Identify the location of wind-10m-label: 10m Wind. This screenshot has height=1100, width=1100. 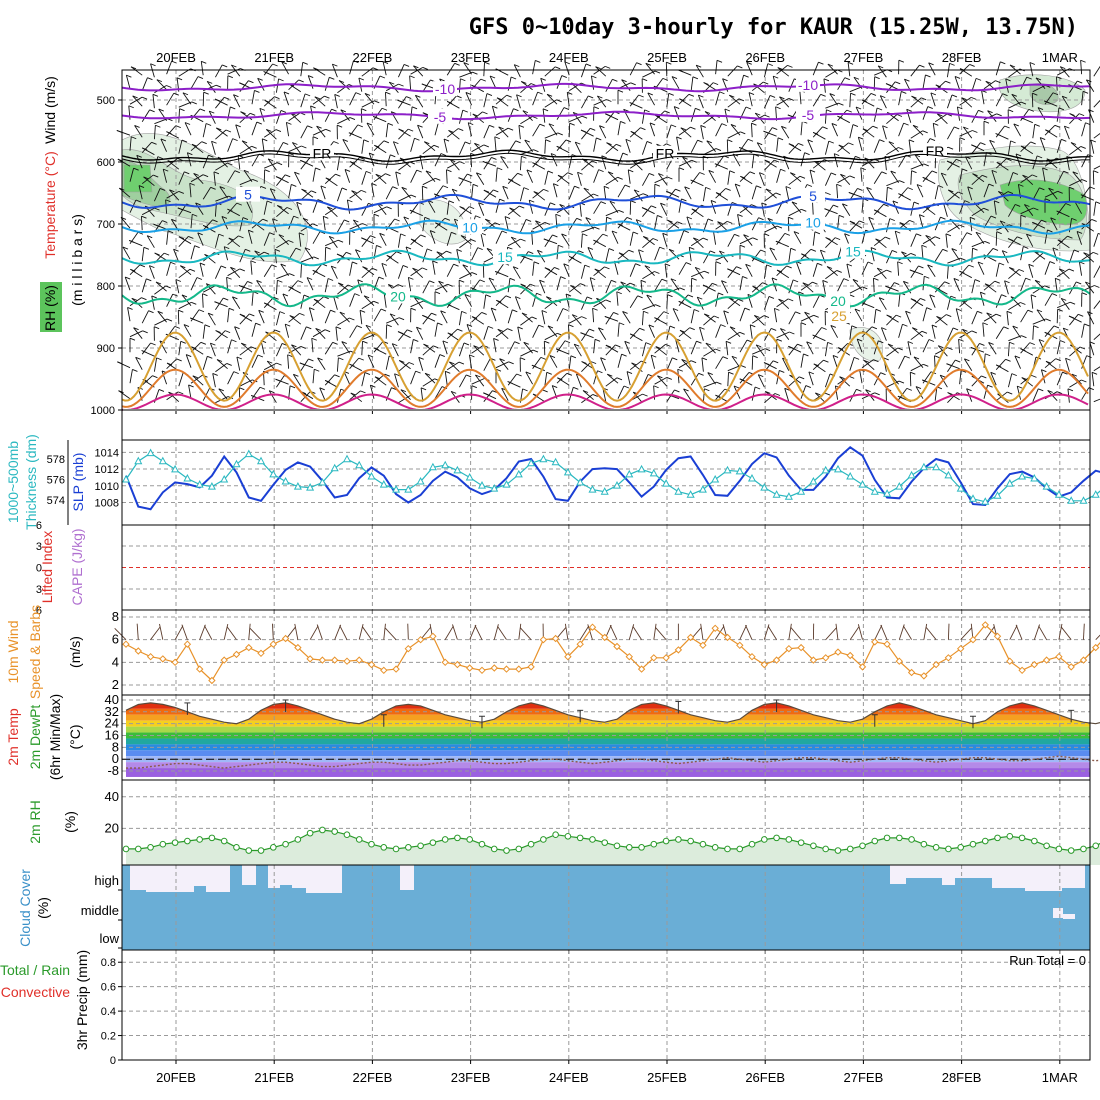
(13, 651).